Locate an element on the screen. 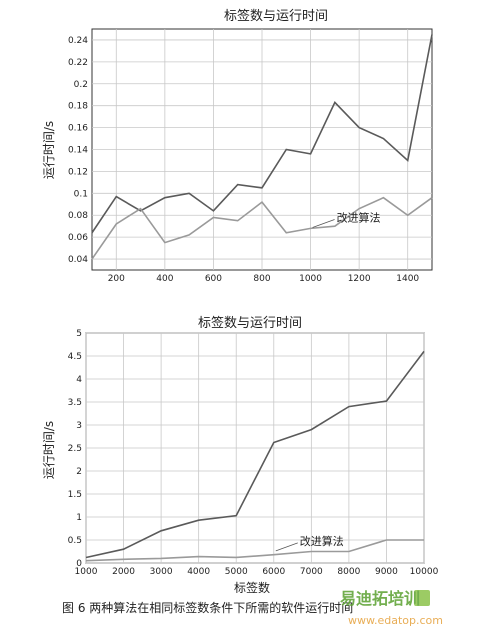 The image size is (482, 632). top-x-tick-label: 1200 is located at coordinates (359, 279).